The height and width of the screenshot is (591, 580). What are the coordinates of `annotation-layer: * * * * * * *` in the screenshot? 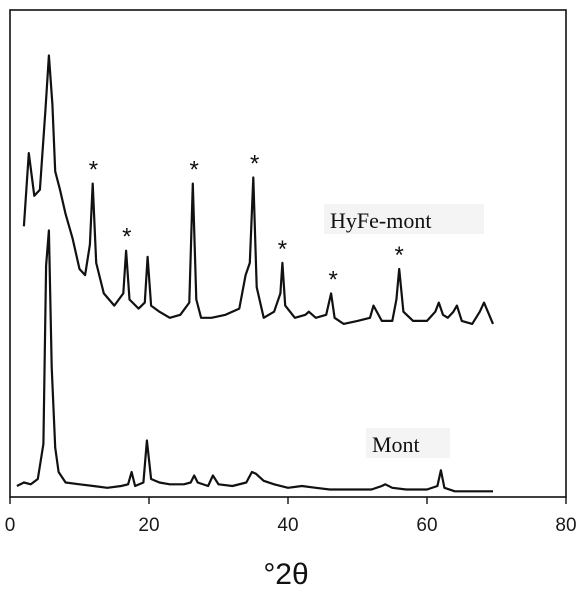 It's located at (246, 222).